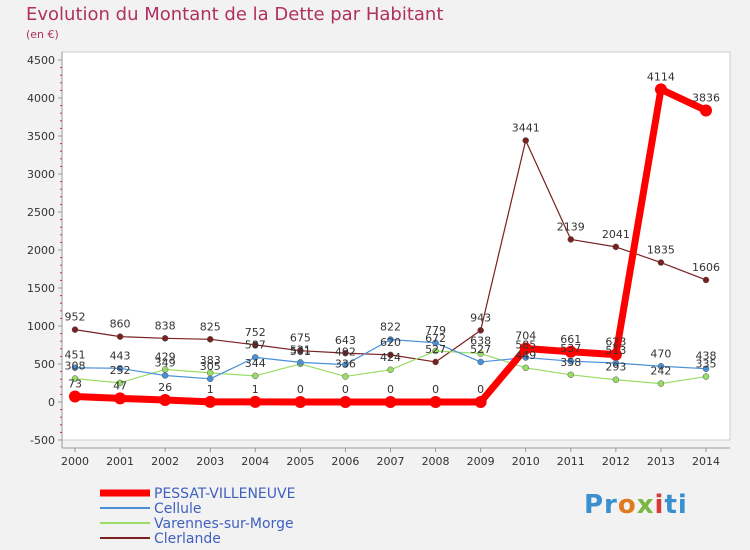 The height and width of the screenshot is (550, 750). Describe the element at coordinates (210, 360) in the screenshot. I see `data-label: 383` at that location.